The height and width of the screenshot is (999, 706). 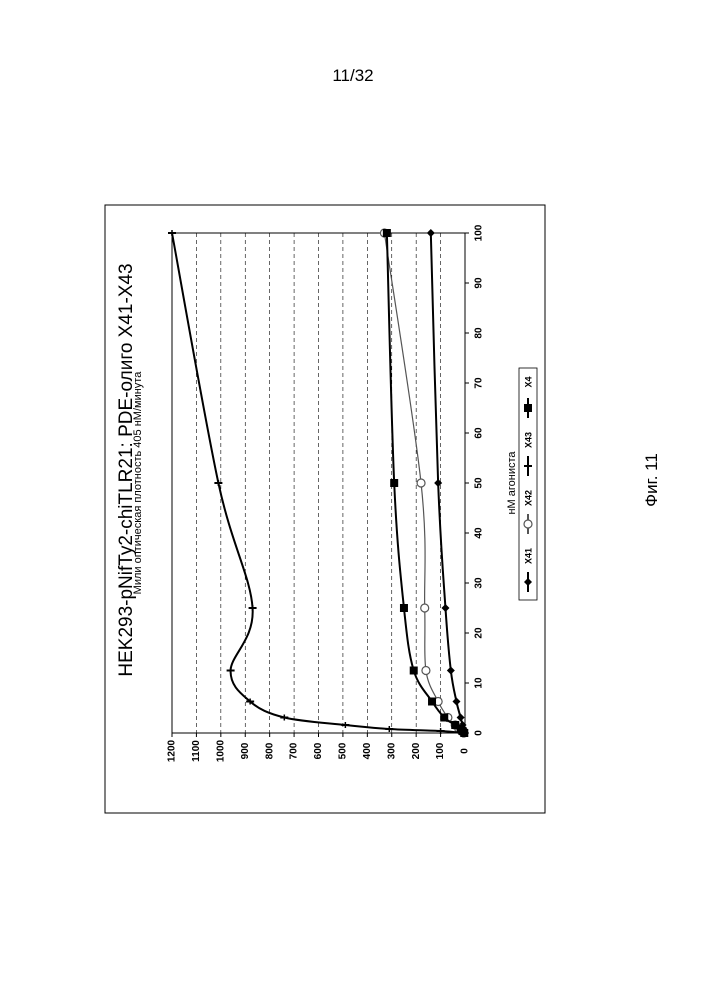 I want to click on x-tick-label: 40, so click(x=479, y=533).